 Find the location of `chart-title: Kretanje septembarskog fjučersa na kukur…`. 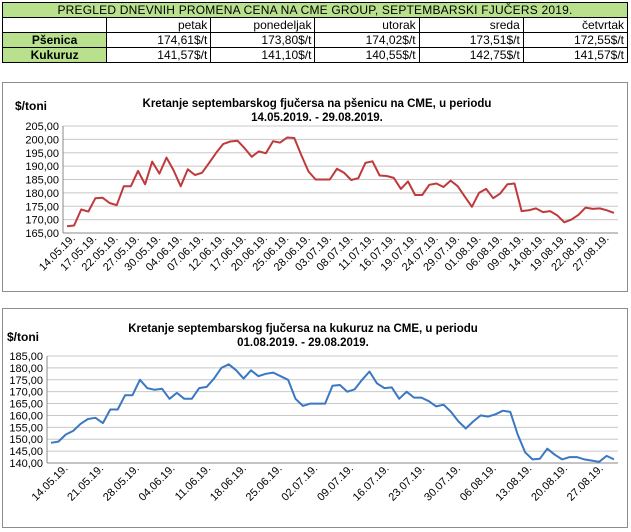

chart-title: Kretanje septembarskog fjučersa na kukur… is located at coordinates (303, 329).